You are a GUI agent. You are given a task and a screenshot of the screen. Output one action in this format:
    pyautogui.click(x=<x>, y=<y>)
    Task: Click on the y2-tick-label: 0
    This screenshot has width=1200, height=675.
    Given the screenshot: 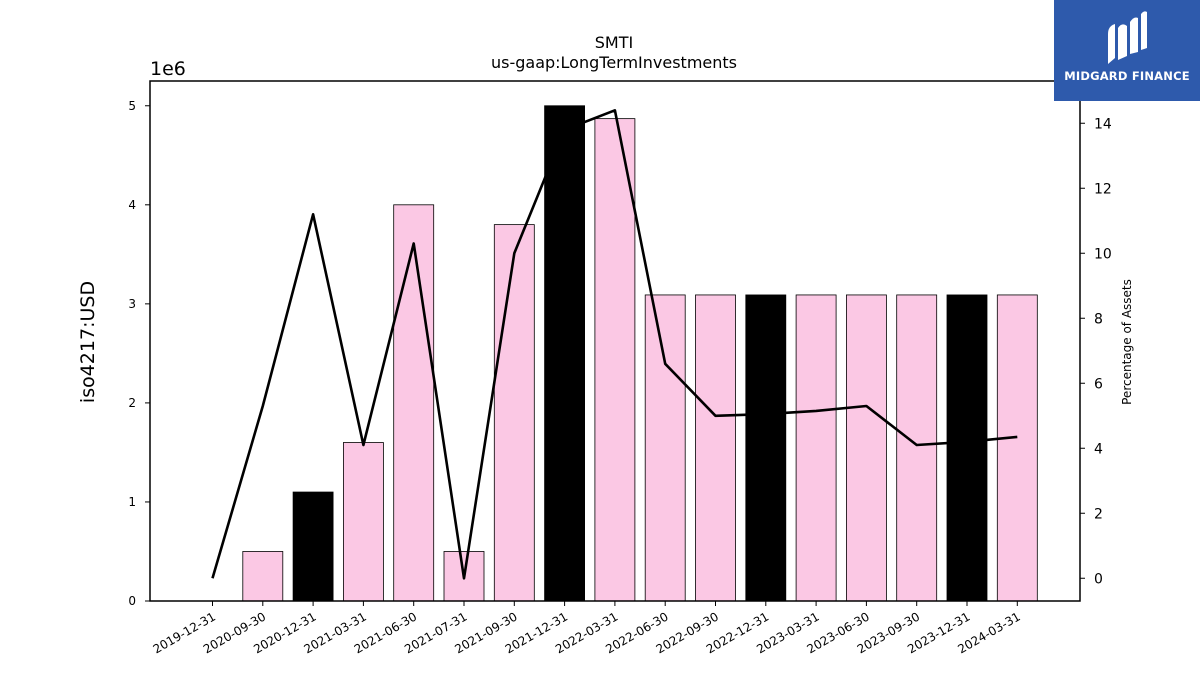 What is the action you would take?
    pyautogui.click(x=1098, y=579)
    